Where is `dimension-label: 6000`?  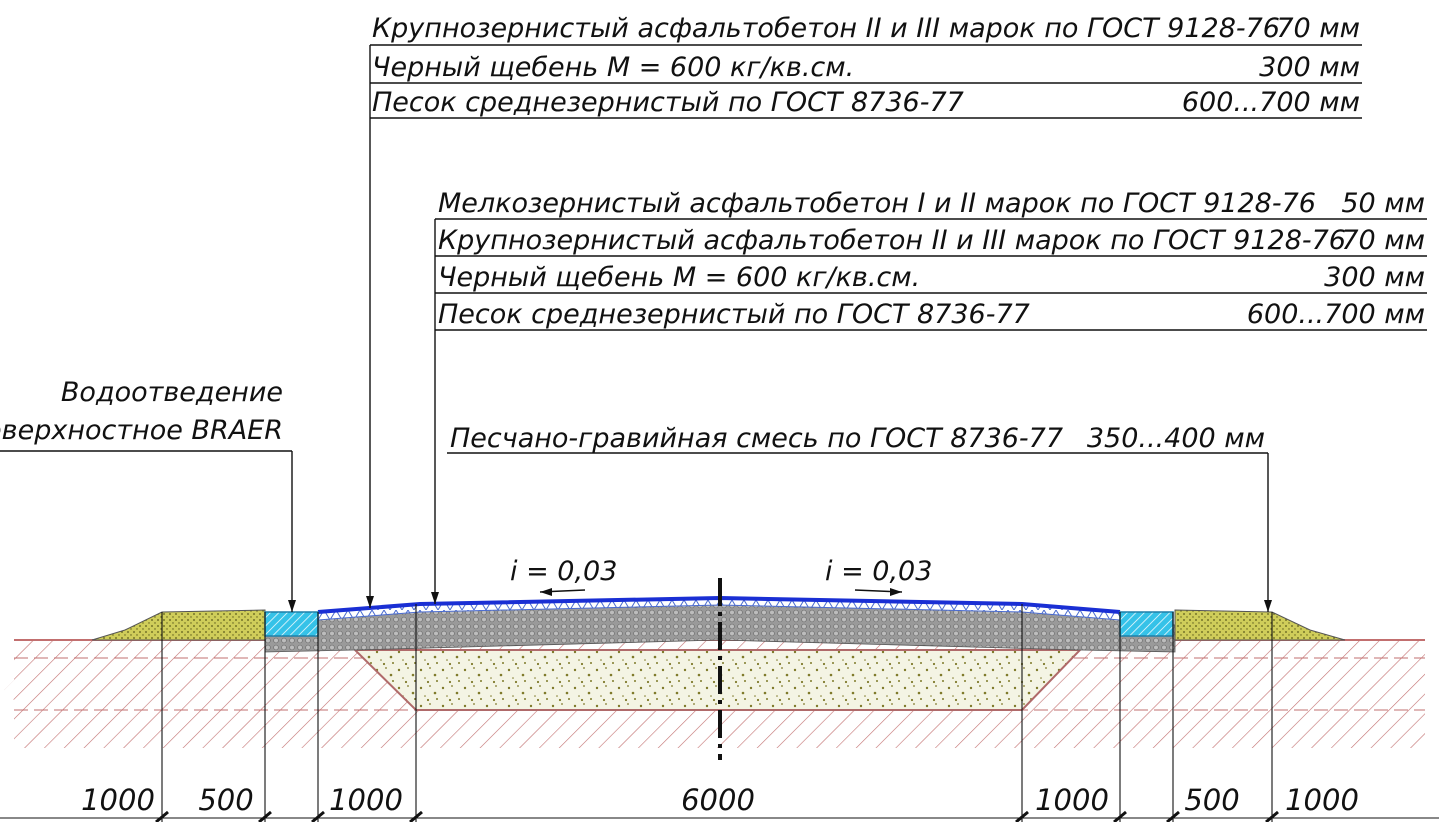 dimension-label: 6000 is located at coordinates (718, 800).